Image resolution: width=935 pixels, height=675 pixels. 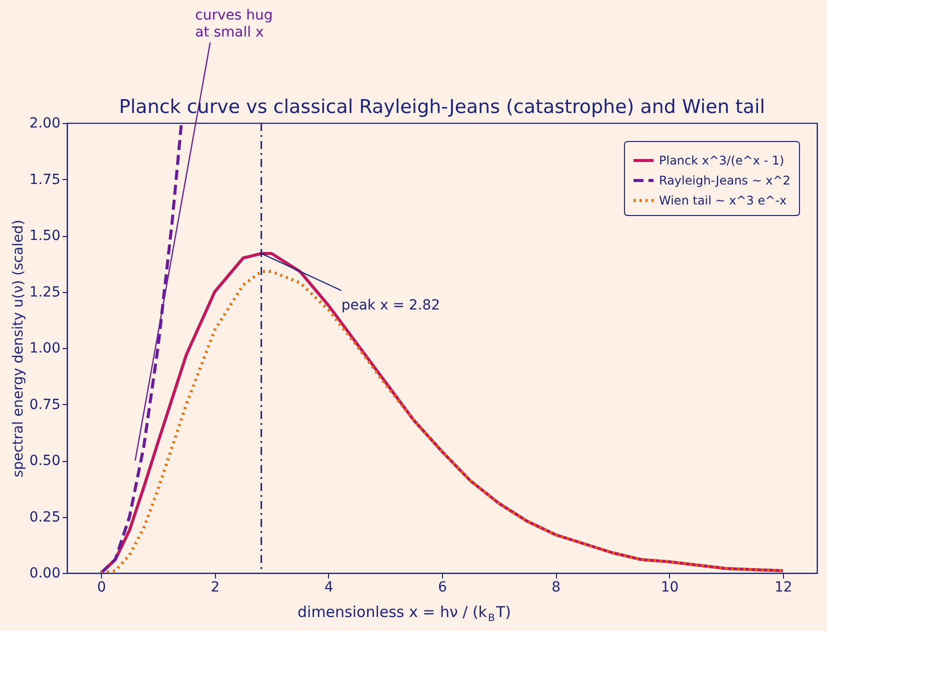 What do you see at coordinates (783, 588) in the screenshot?
I see `x-tick-label: 12` at bounding box center [783, 588].